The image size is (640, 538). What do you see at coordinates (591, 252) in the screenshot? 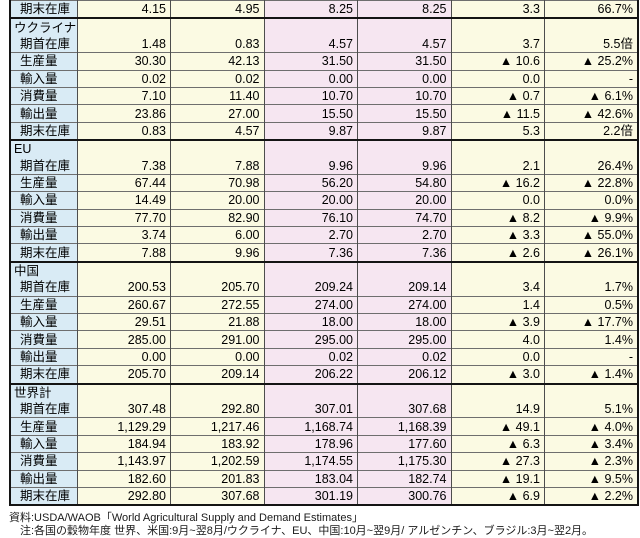
I see `value-cell: ▲ 26.1%` at bounding box center [591, 252].